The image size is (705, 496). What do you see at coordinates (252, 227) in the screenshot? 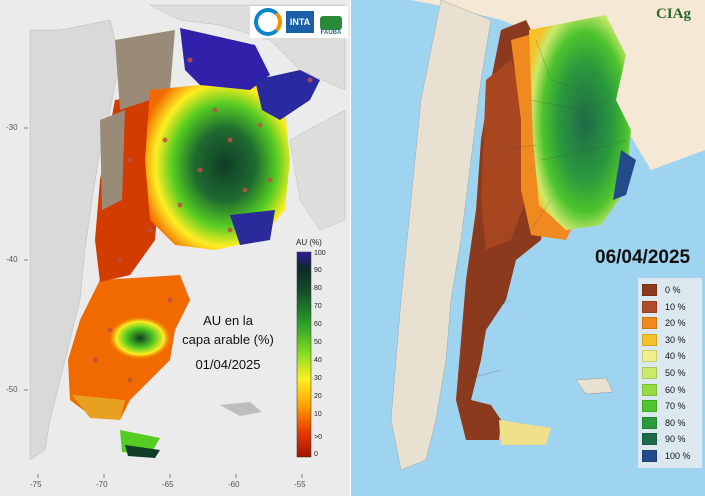
I see `southeast-wet` at bounding box center [252, 227].